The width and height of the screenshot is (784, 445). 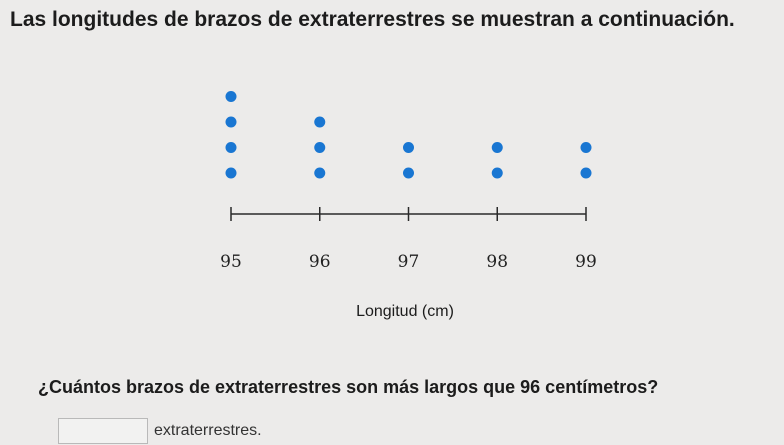 I want to click on answer-suffix: extraterrestres., so click(x=208, y=430).